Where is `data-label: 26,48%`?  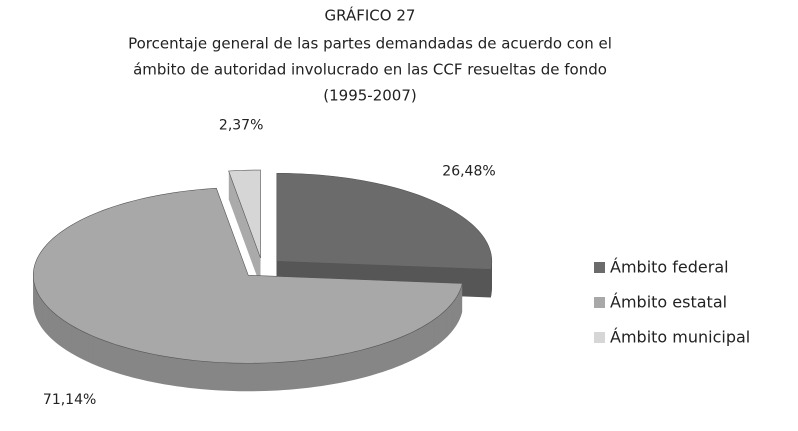 data-label: 26,48% is located at coordinates (468, 172).